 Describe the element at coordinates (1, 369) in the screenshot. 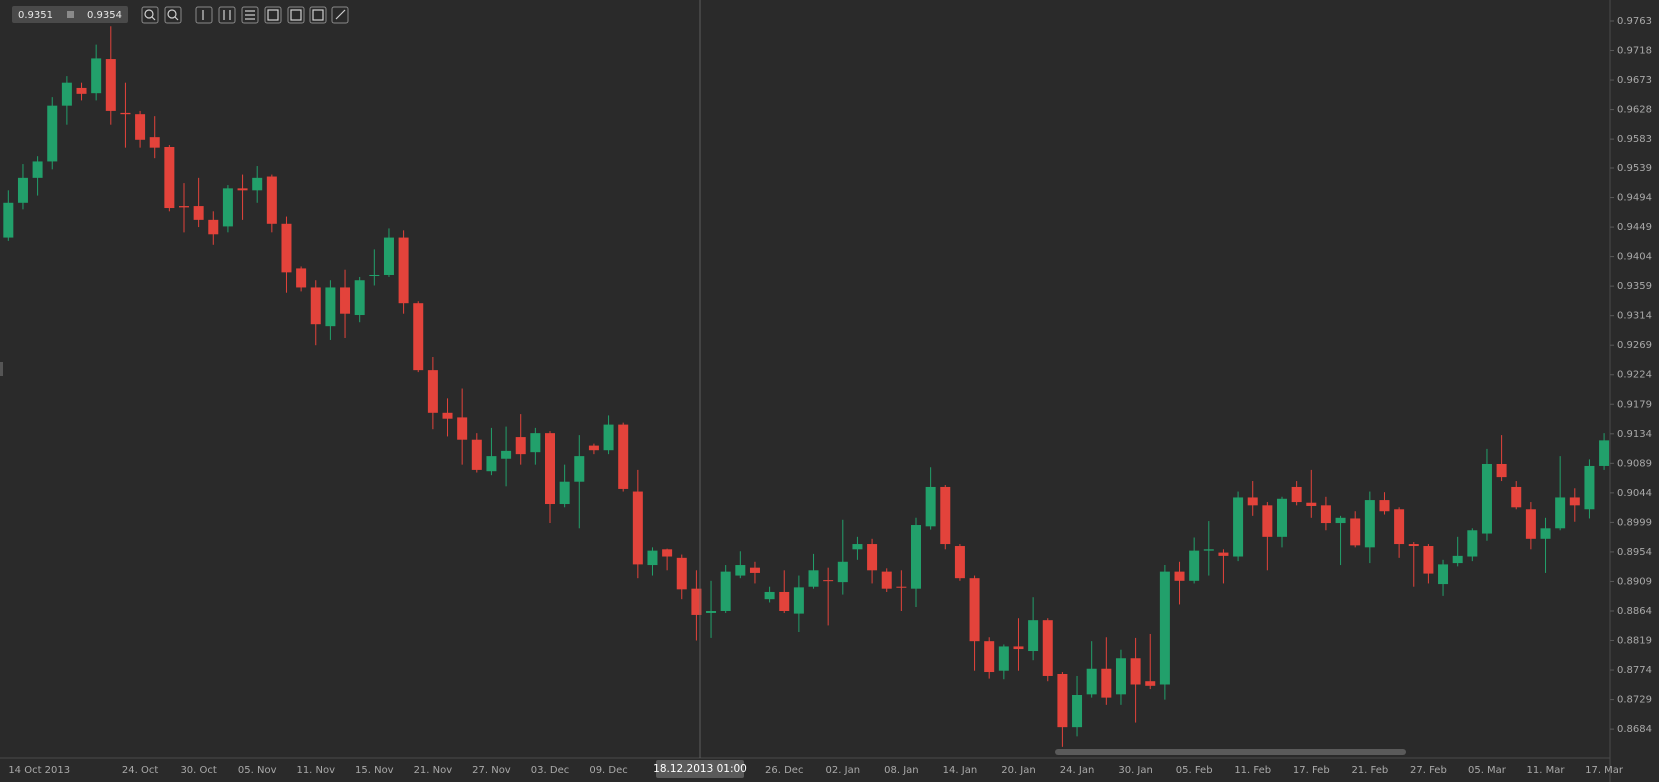

I see `side-handle` at that location.